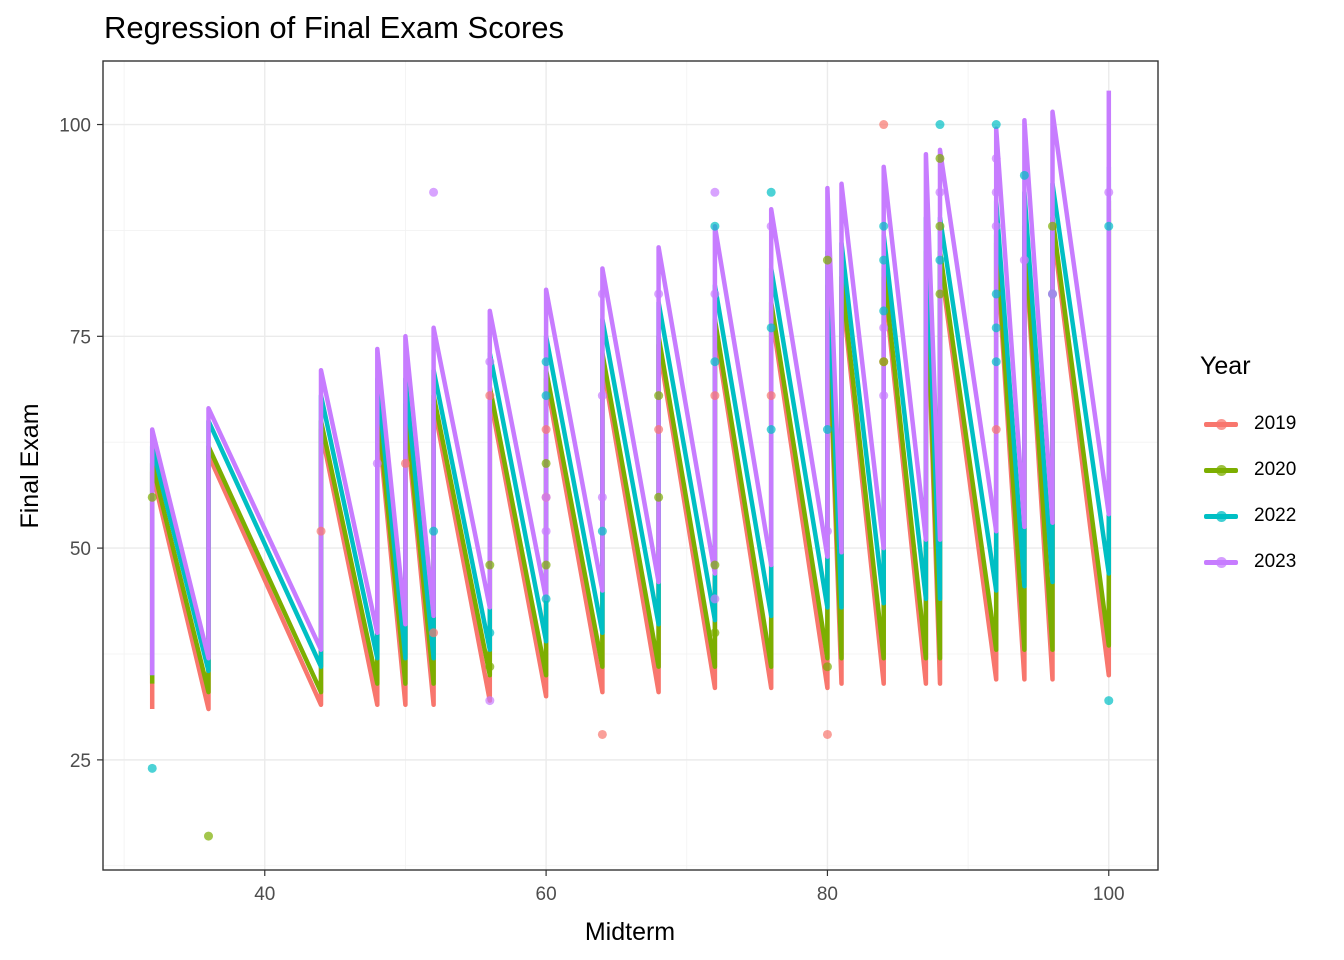  I want to click on legend-item-2019: 2019, so click(1248, 424).